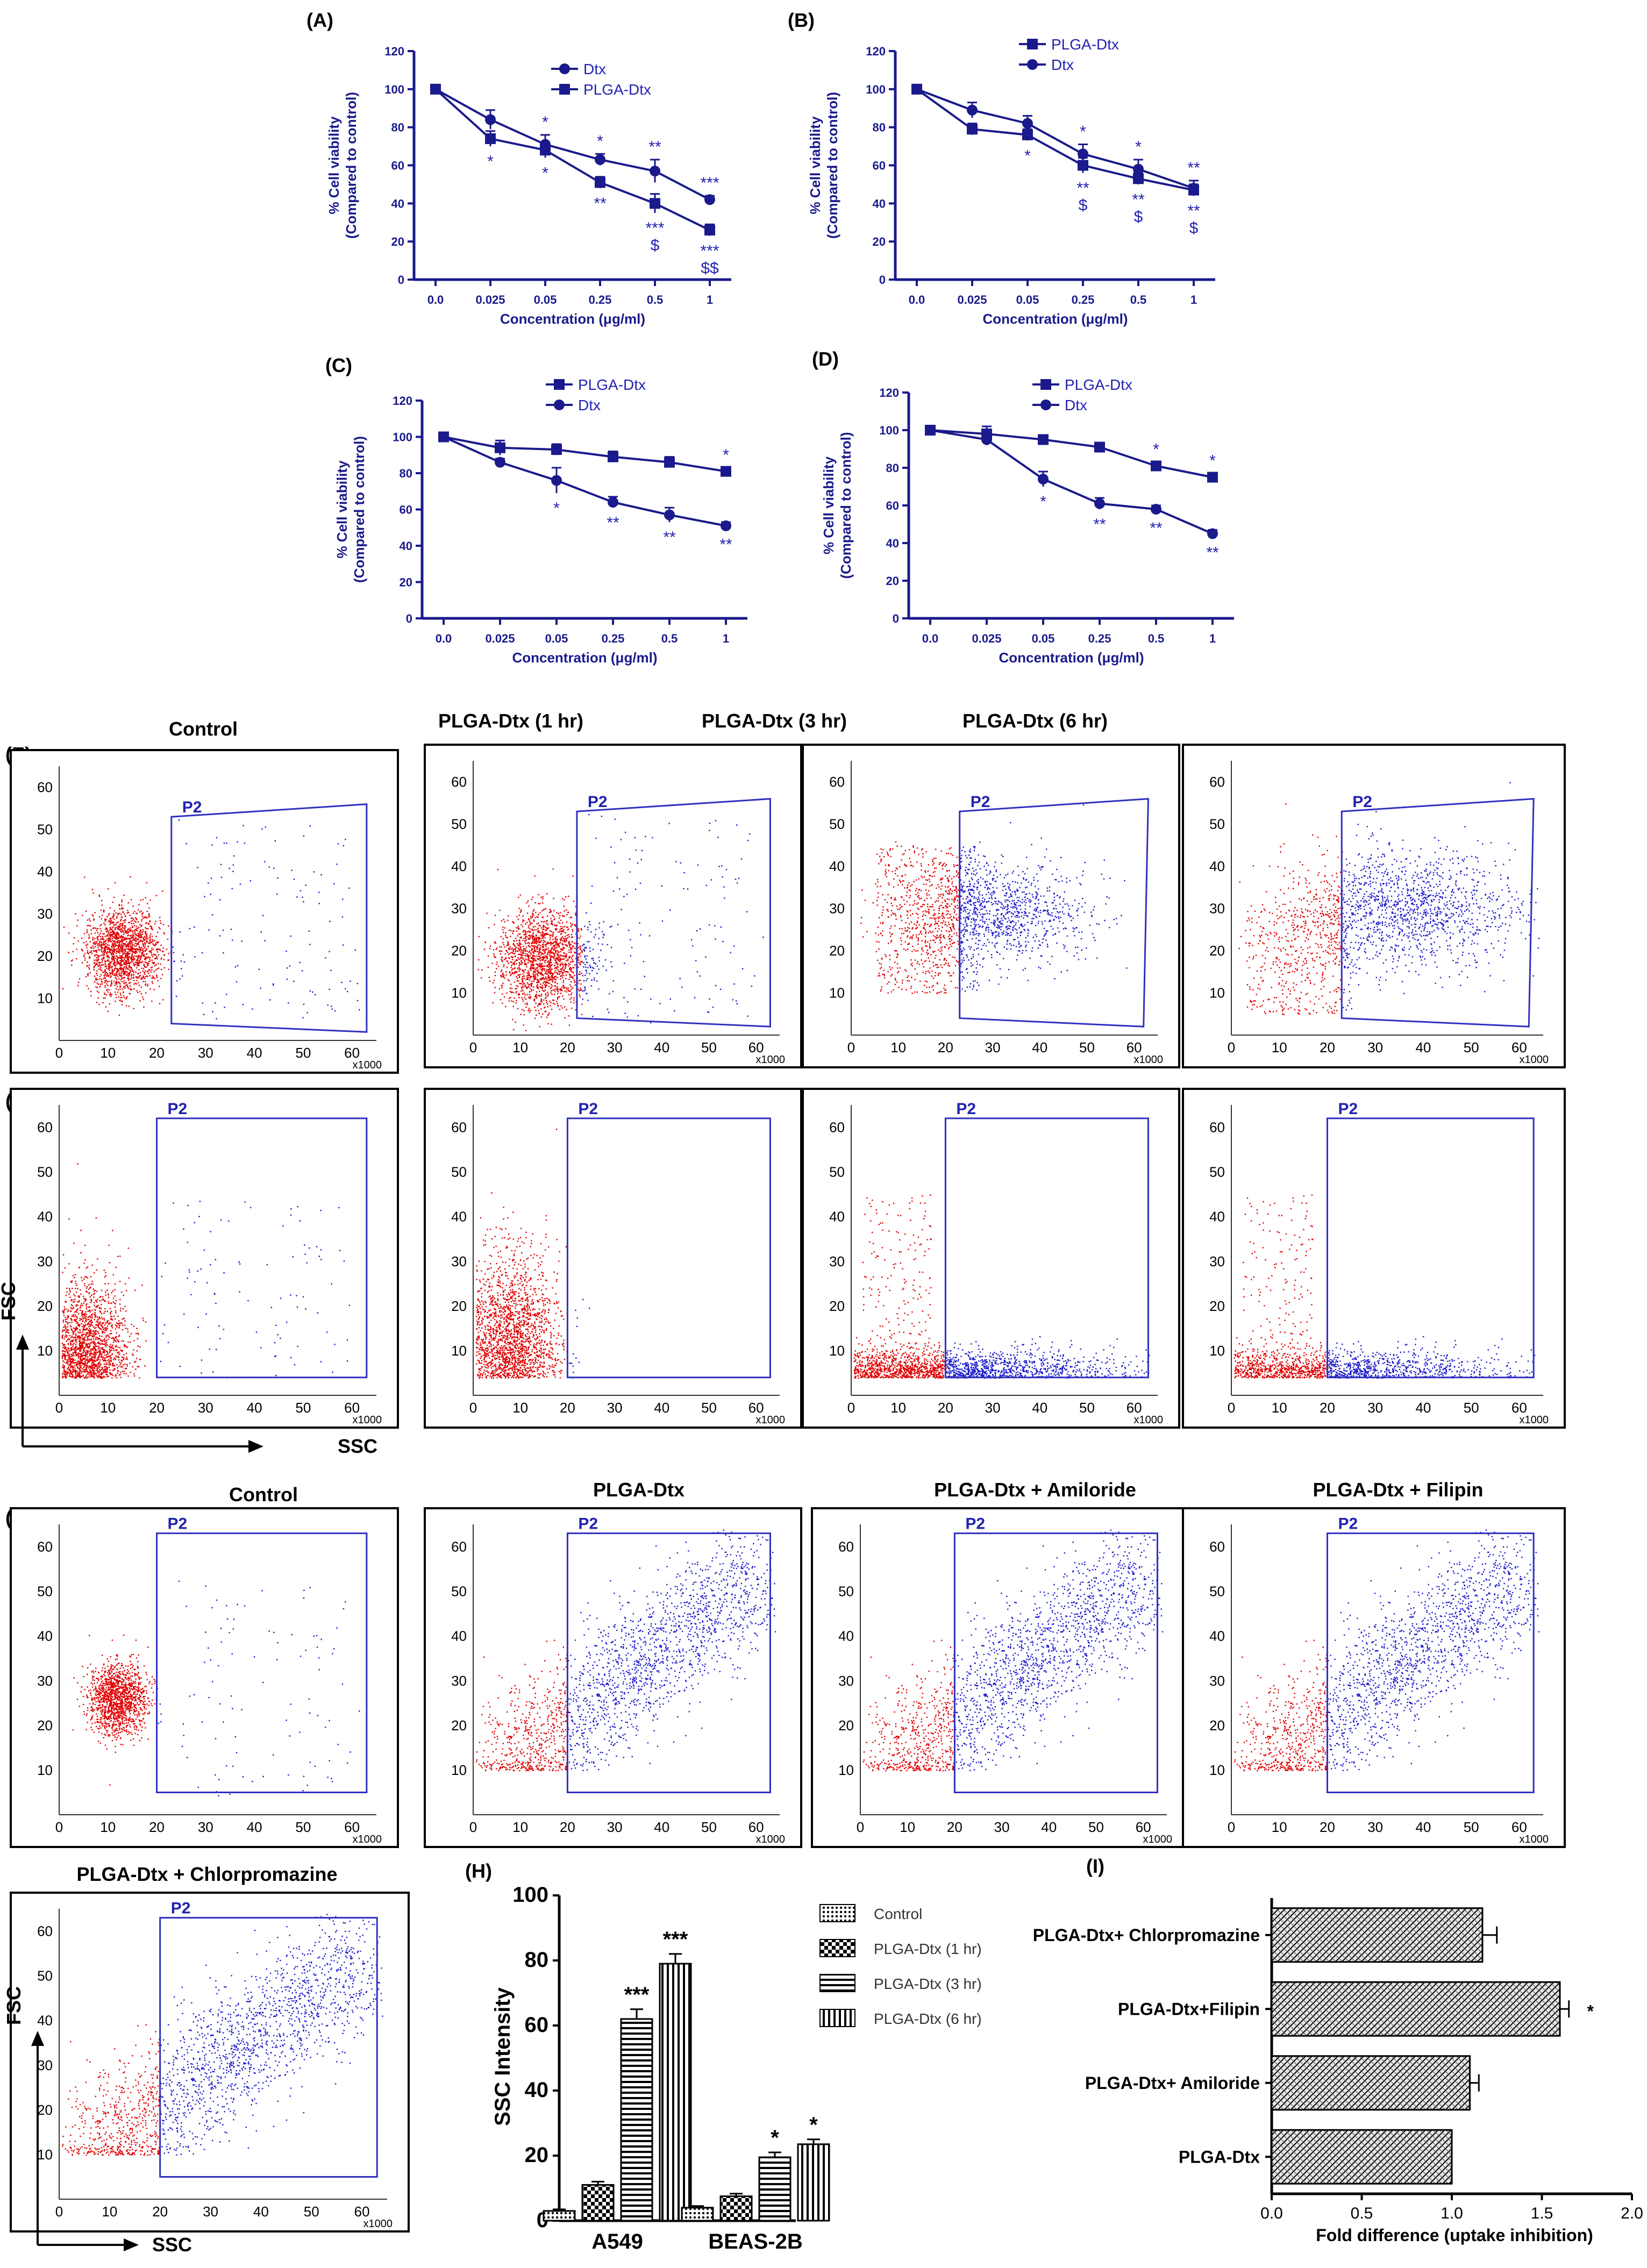 The image size is (1647, 2268). I want to click on row-e-title-2: PLGA-Dtx (1 hr), so click(510, 721).